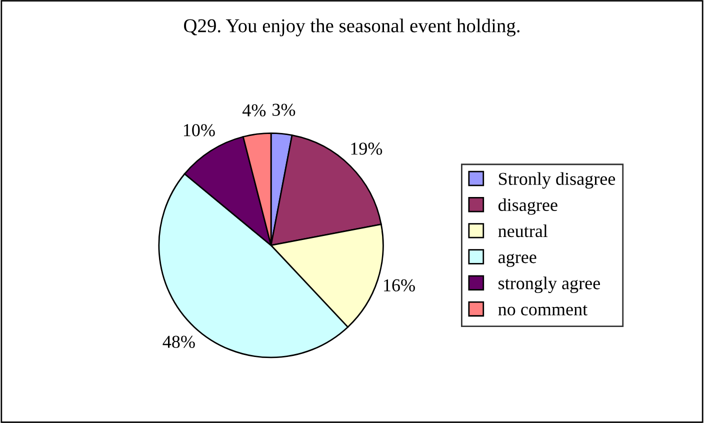 This screenshot has height=423, width=704. I want to click on legend-label: no comment, so click(543, 310).